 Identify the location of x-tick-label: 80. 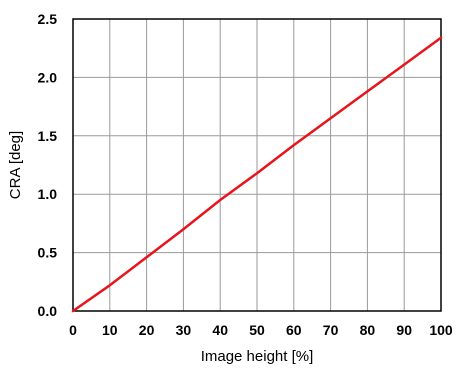
(368, 330).